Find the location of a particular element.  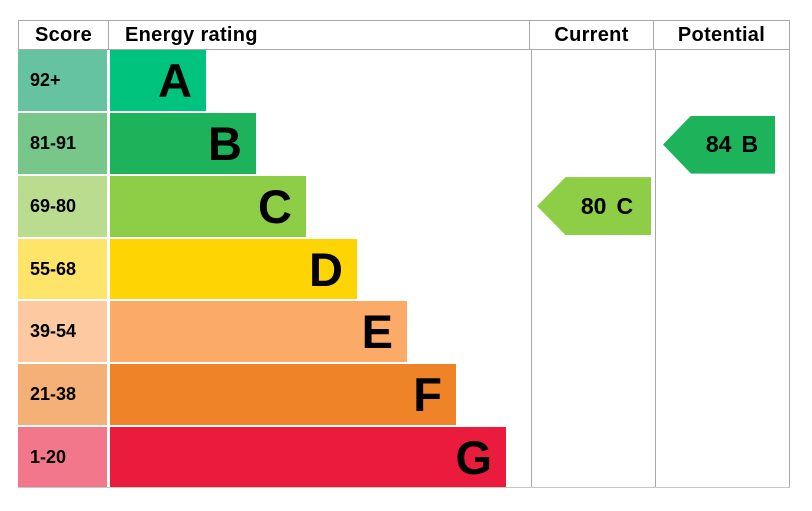

current-rating-arrow: 80 C is located at coordinates (594, 206).